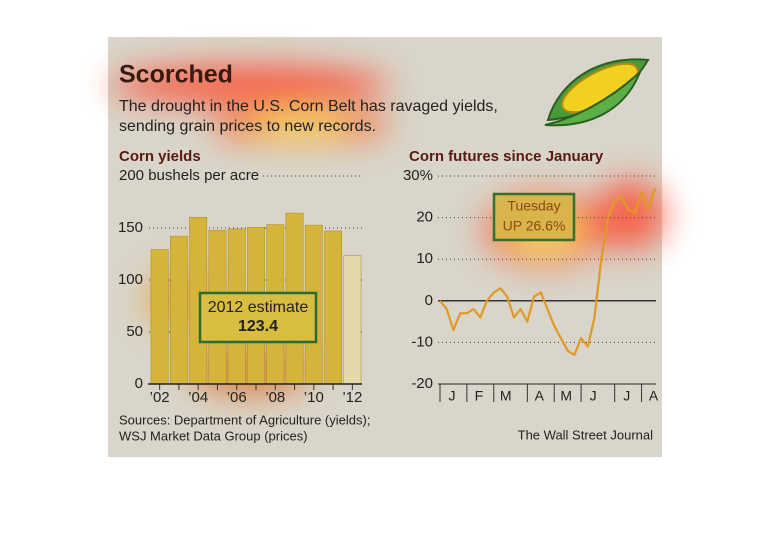 The image size is (770, 552). Describe the element at coordinates (479, 396) in the screenshot. I see `x-tick-label: F` at that location.